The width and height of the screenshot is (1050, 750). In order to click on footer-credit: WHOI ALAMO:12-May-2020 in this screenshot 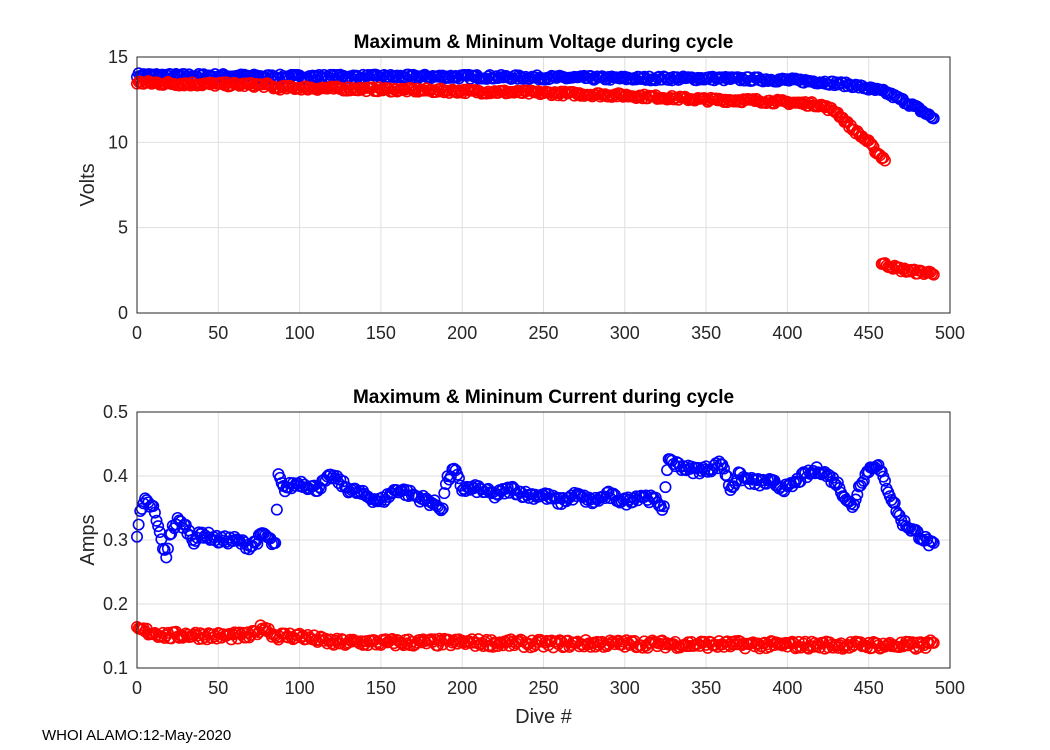, I will do `click(137, 735)`.